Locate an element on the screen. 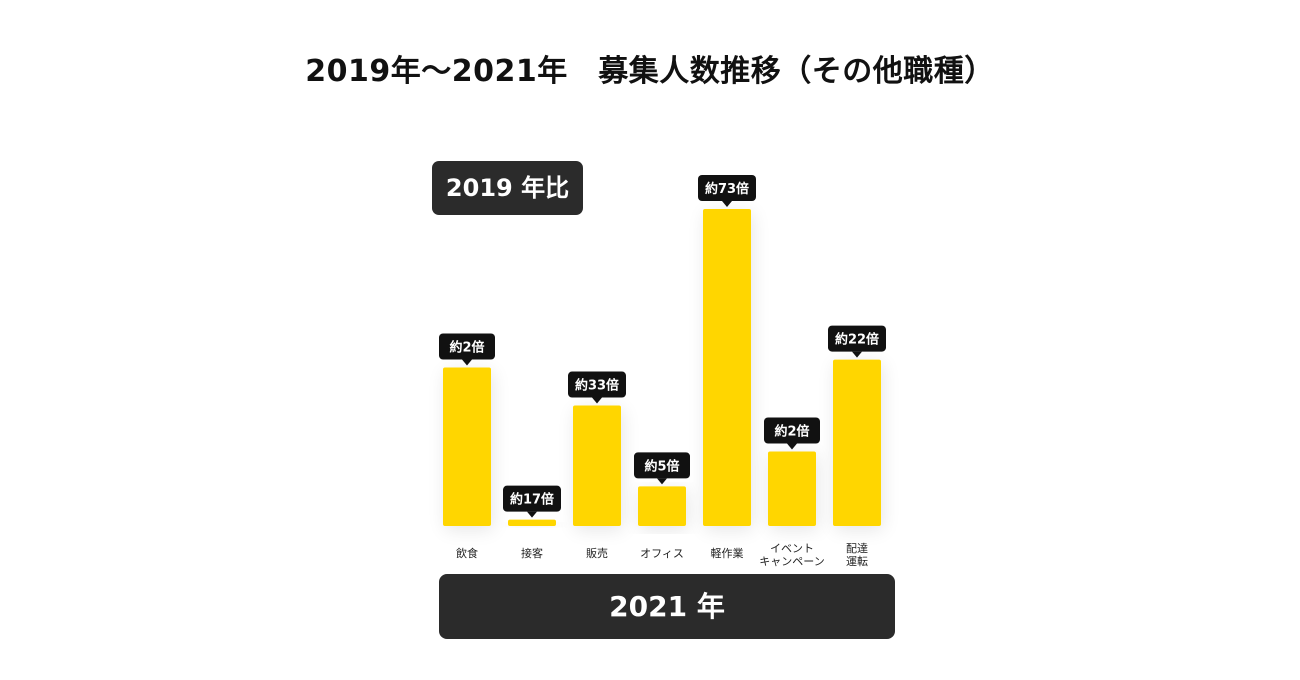 This screenshot has width=1300, height=680. category-label-1: 接客 is located at coordinates (532, 553).